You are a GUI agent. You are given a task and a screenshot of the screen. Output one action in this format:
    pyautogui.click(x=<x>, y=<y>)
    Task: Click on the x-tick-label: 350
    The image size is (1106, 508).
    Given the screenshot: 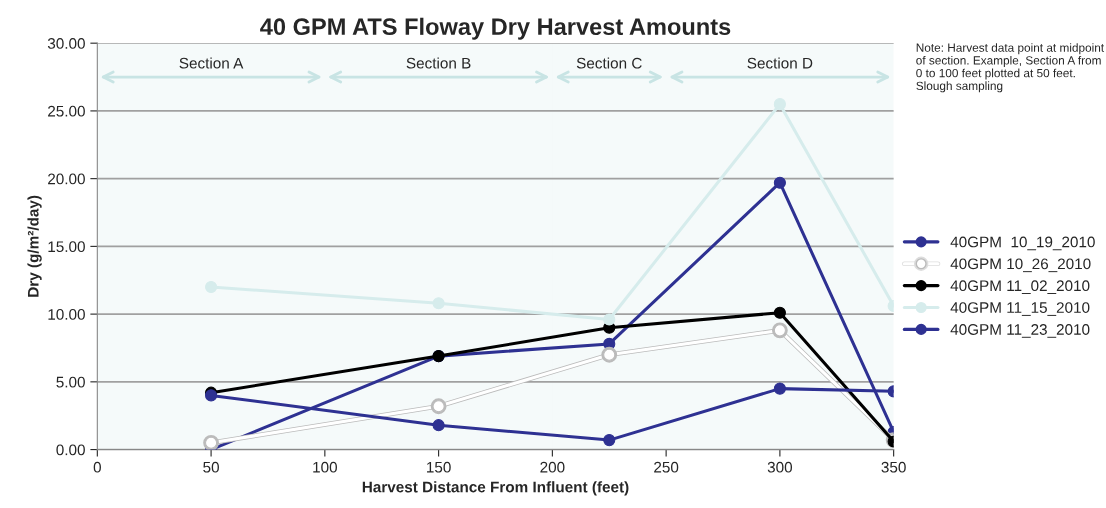 What is the action you would take?
    pyautogui.click(x=893, y=467)
    